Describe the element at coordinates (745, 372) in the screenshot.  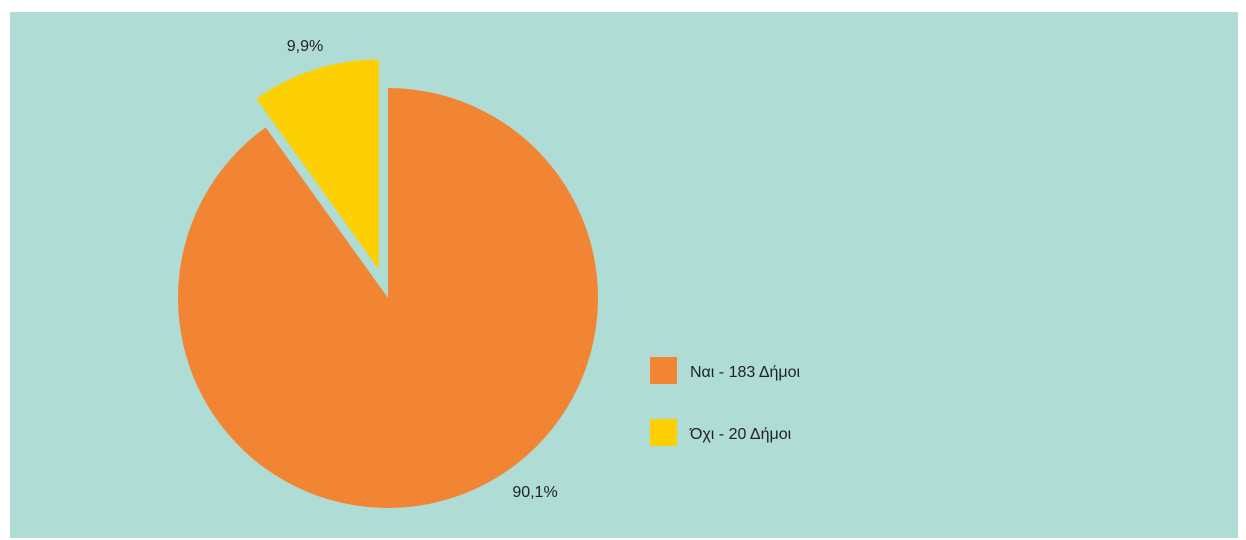
I see `legend-label: Ναι - 183 Δήμοι` at that location.